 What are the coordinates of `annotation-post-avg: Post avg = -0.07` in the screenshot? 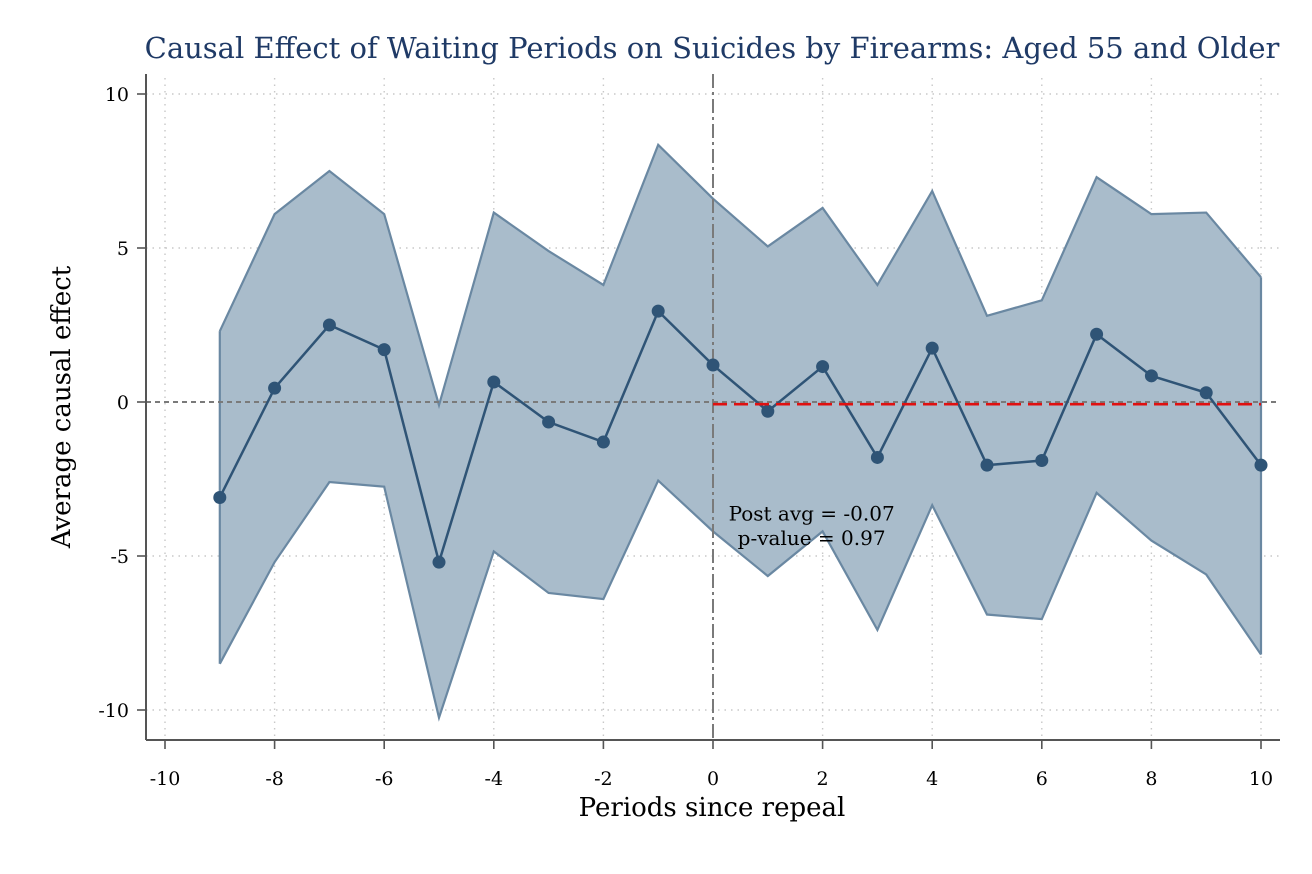 It's located at (812, 514).